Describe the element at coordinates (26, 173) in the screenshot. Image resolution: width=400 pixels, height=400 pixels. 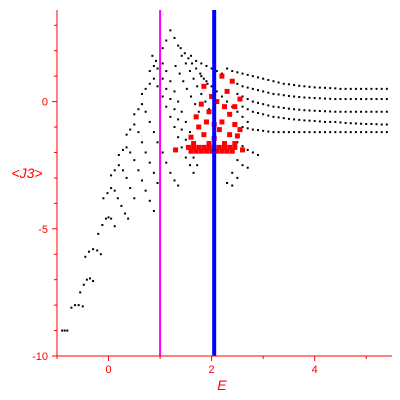
I see `y-axis-title: <J3>` at that location.